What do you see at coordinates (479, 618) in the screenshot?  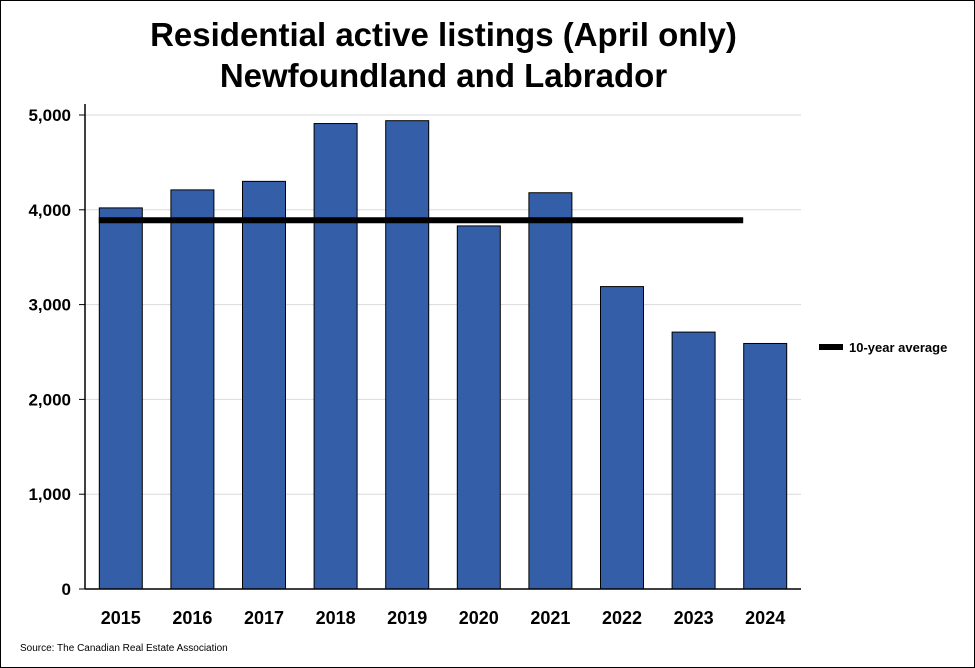 I see `x-tick-label: 2020` at bounding box center [479, 618].